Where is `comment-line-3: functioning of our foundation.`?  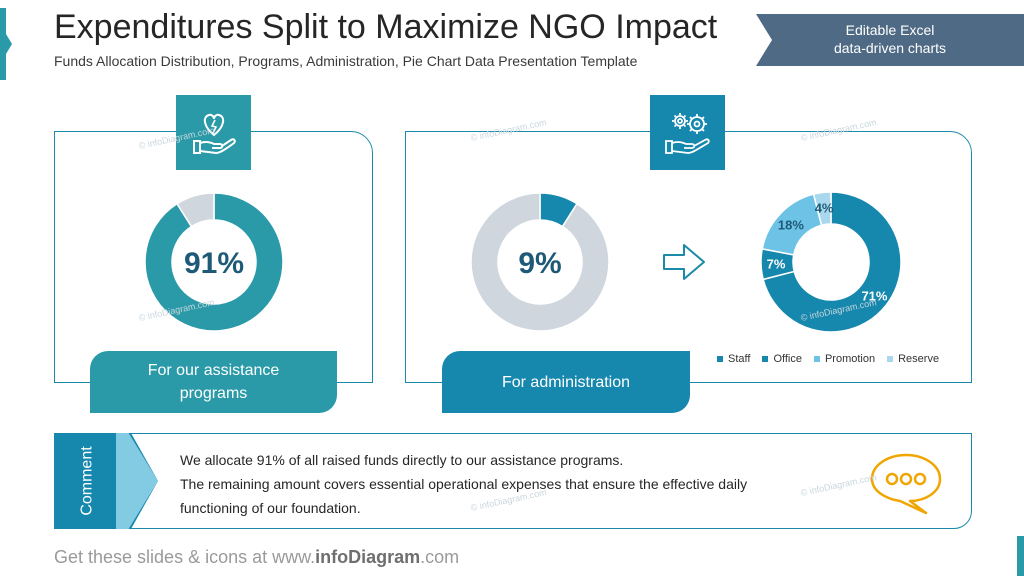
comment-line-3: functioning of our foundation. is located at coordinates (270, 508).